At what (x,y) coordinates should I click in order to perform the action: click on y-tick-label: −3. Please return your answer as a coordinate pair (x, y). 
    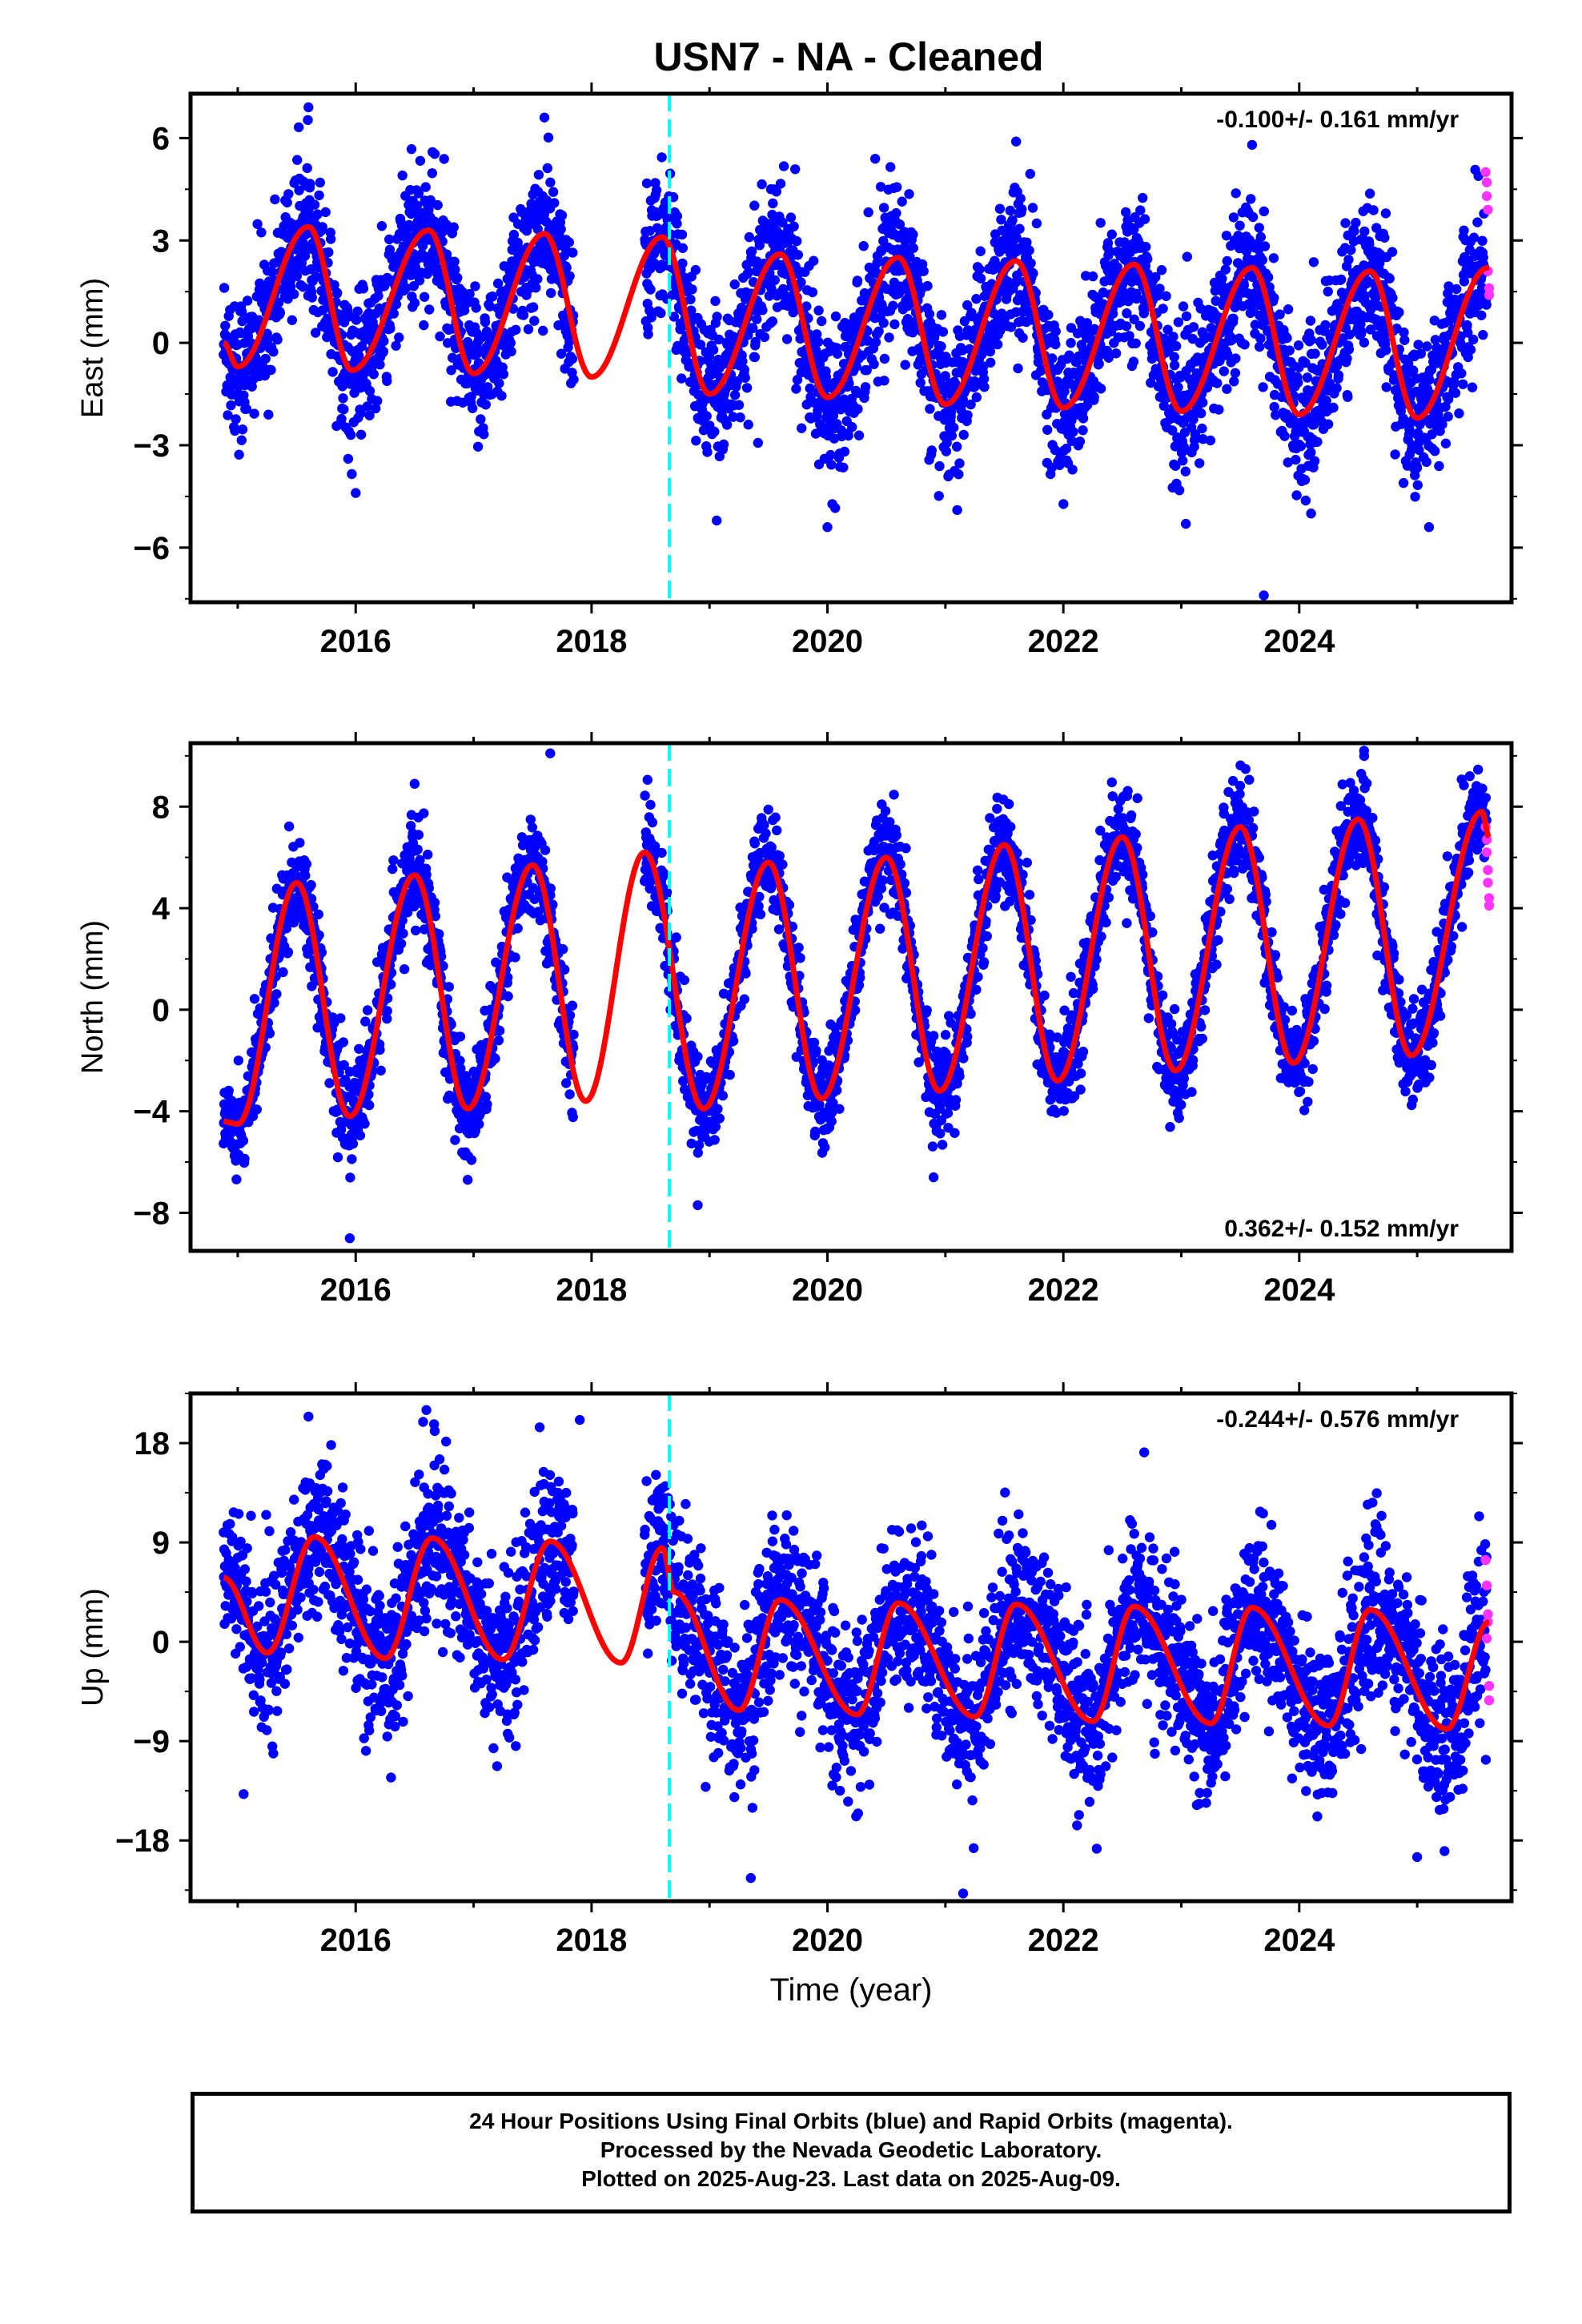
    Looking at the image, I should click on (151, 446).